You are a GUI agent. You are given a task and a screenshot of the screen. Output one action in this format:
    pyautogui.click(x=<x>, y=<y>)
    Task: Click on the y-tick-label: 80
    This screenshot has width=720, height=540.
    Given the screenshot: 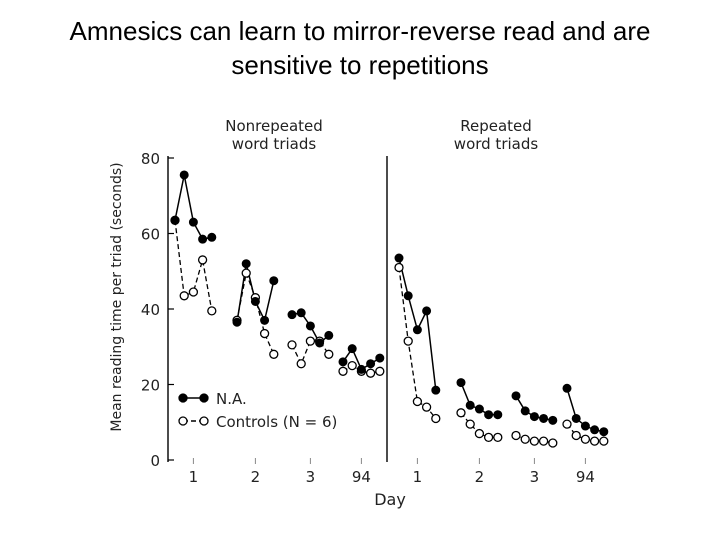 What is the action you would take?
    pyautogui.click(x=150, y=159)
    